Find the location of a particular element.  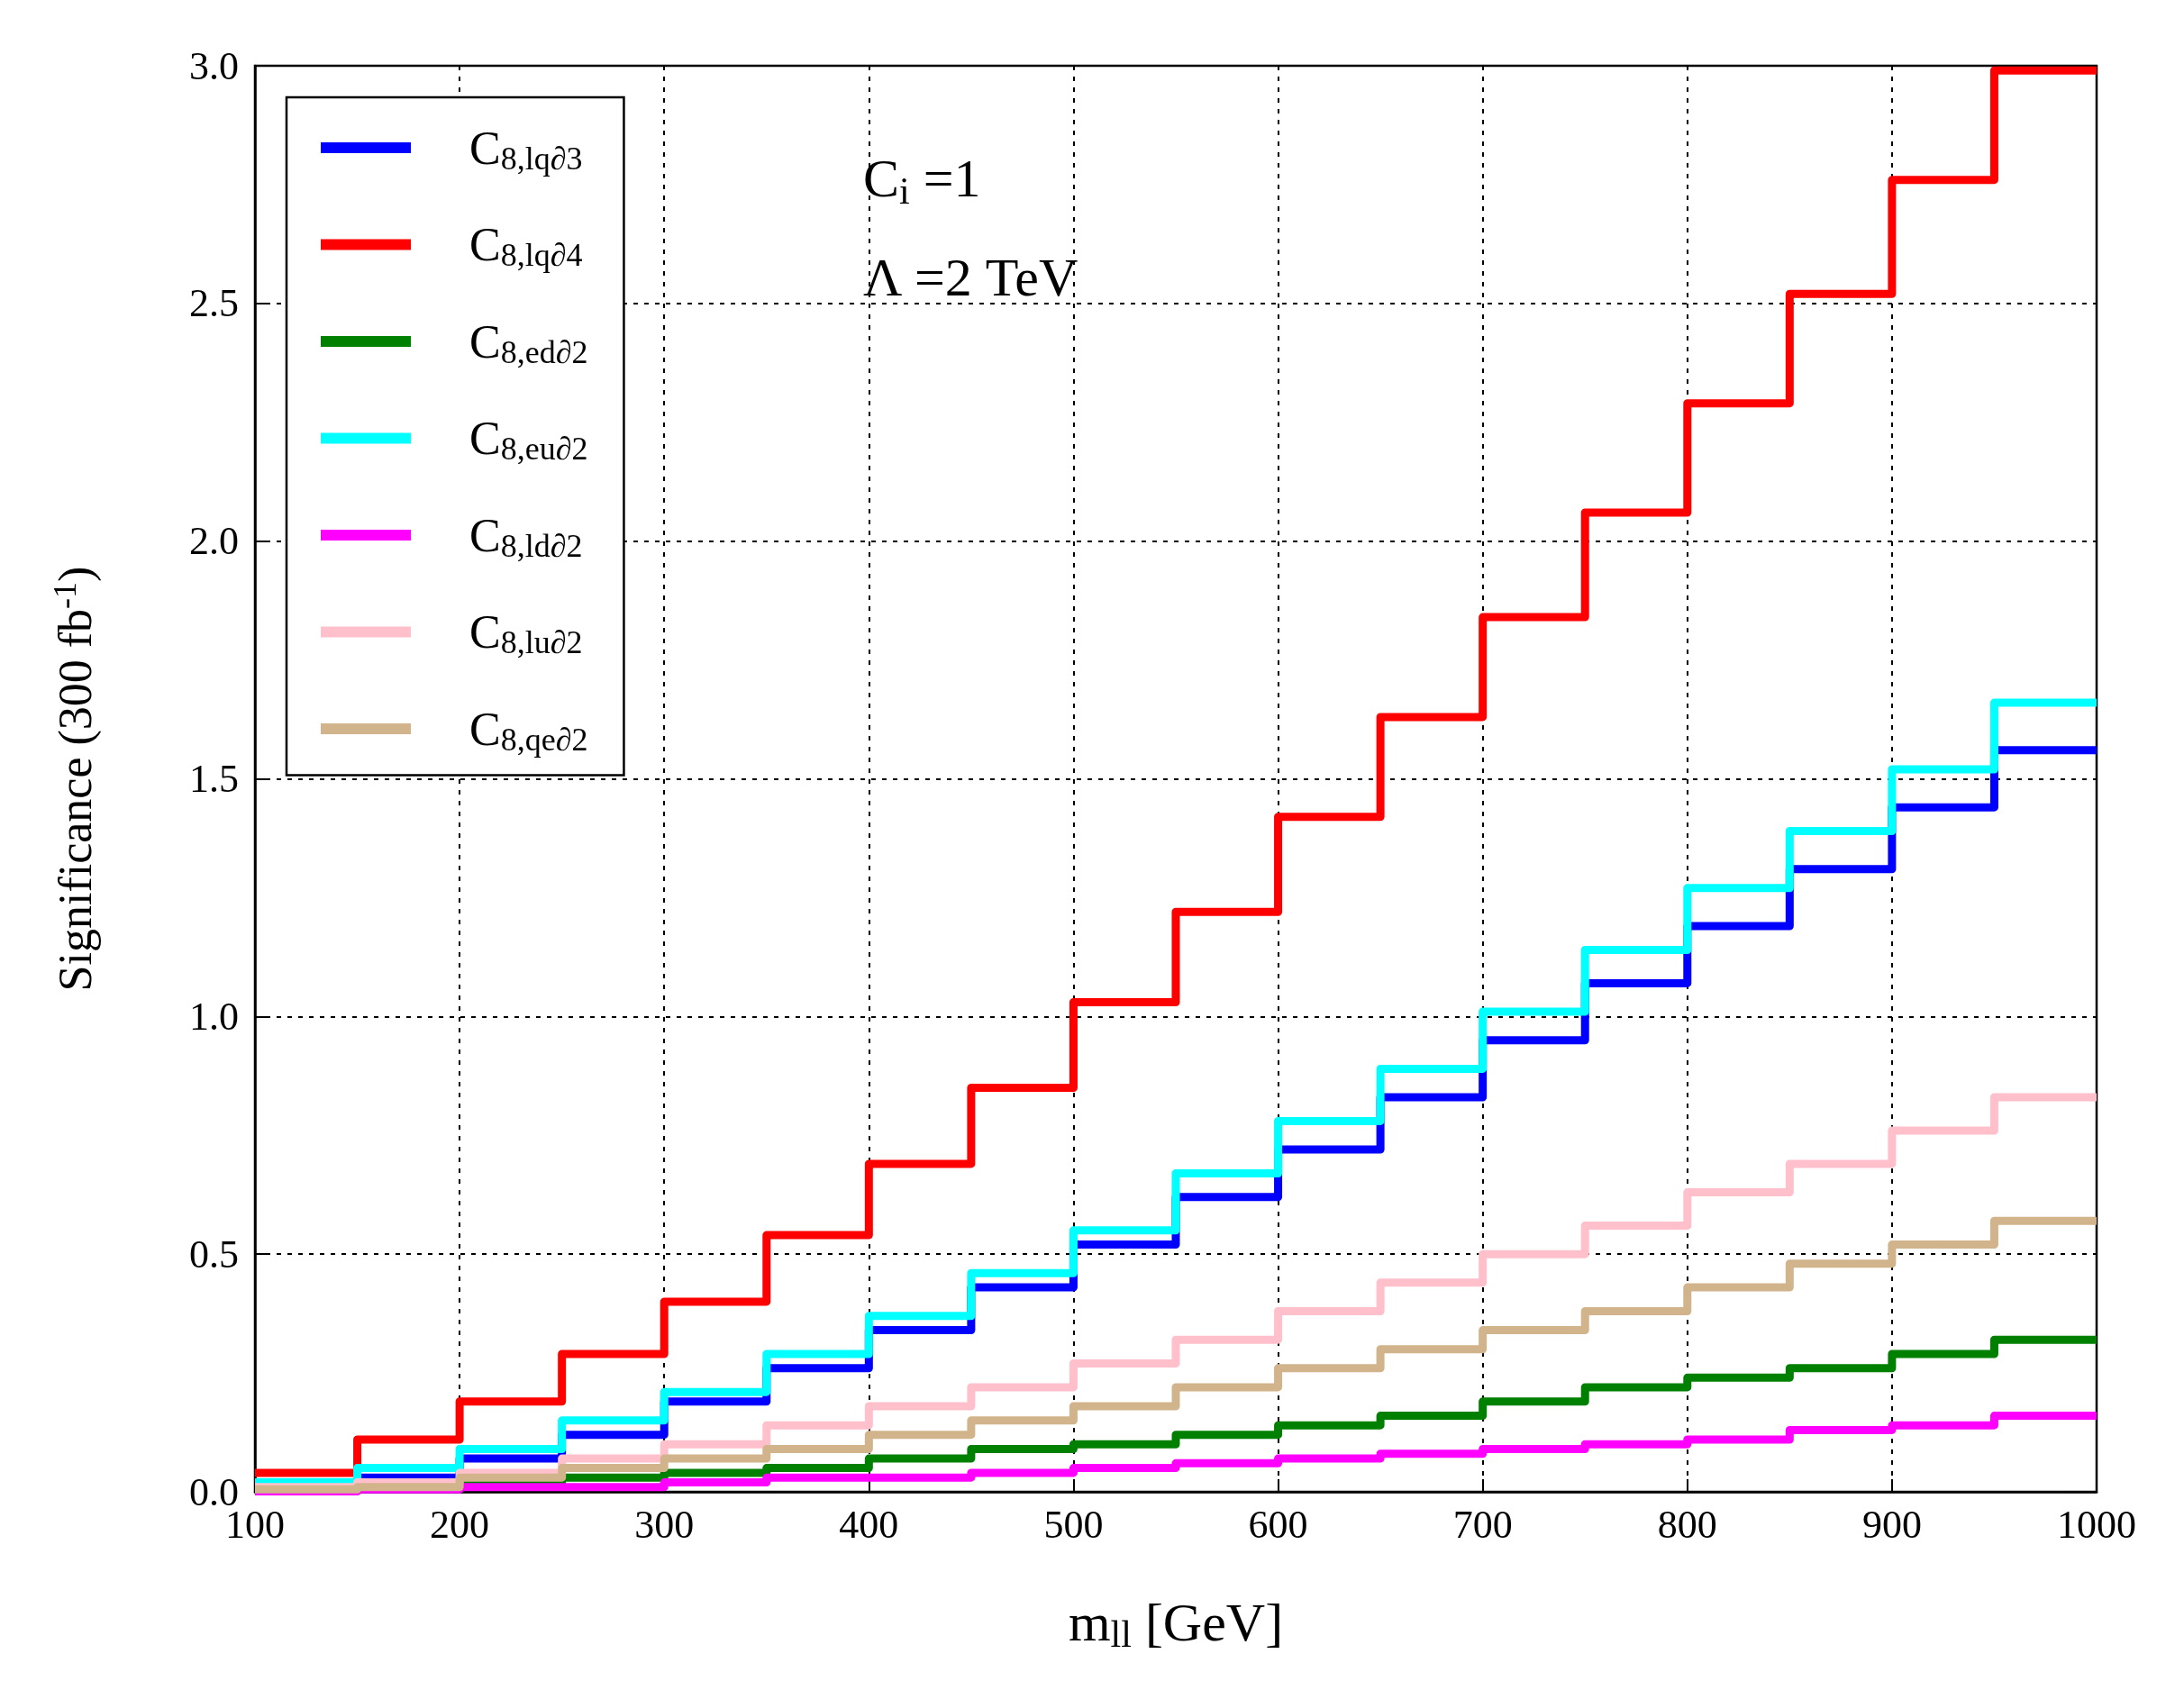

x-tick-label: 700 is located at coordinates (1483, 1525).